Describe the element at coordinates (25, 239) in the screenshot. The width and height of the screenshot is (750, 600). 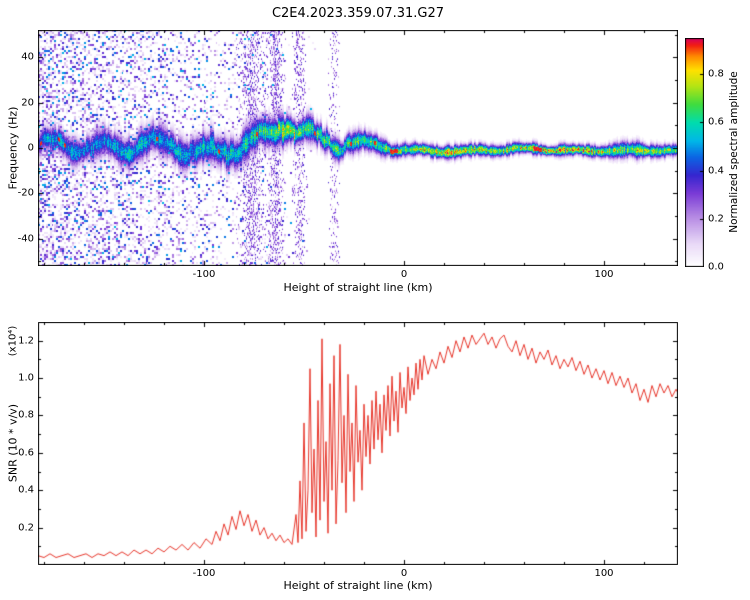
I see `top-y-tick-label: -40` at that location.